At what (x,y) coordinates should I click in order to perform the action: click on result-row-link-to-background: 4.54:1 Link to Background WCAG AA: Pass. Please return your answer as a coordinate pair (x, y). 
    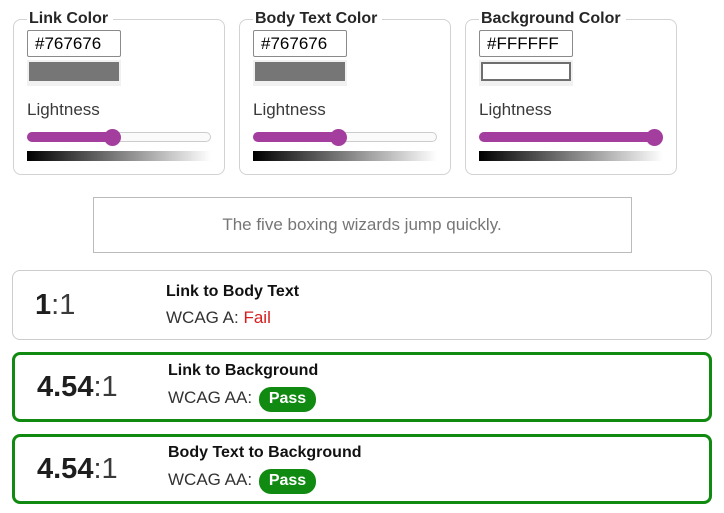
    Looking at the image, I should click on (362, 387).